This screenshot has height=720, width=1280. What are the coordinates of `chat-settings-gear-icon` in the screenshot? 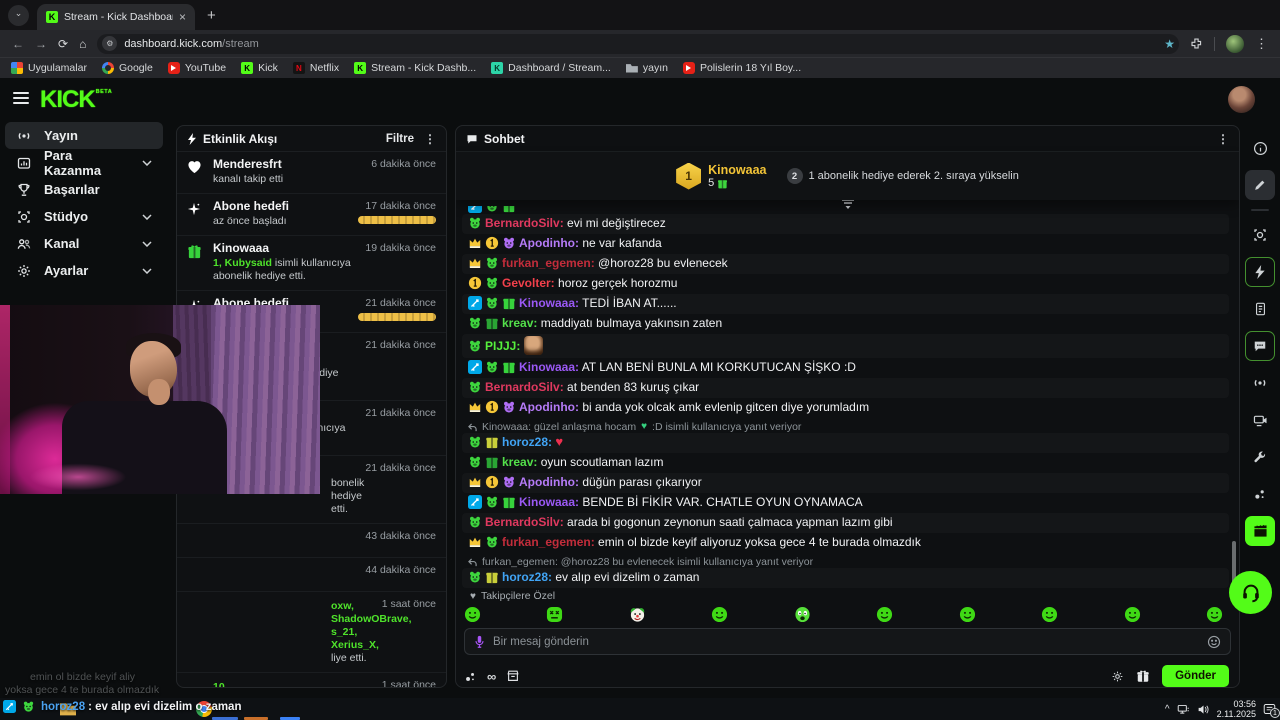 It's located at (1117, 676).